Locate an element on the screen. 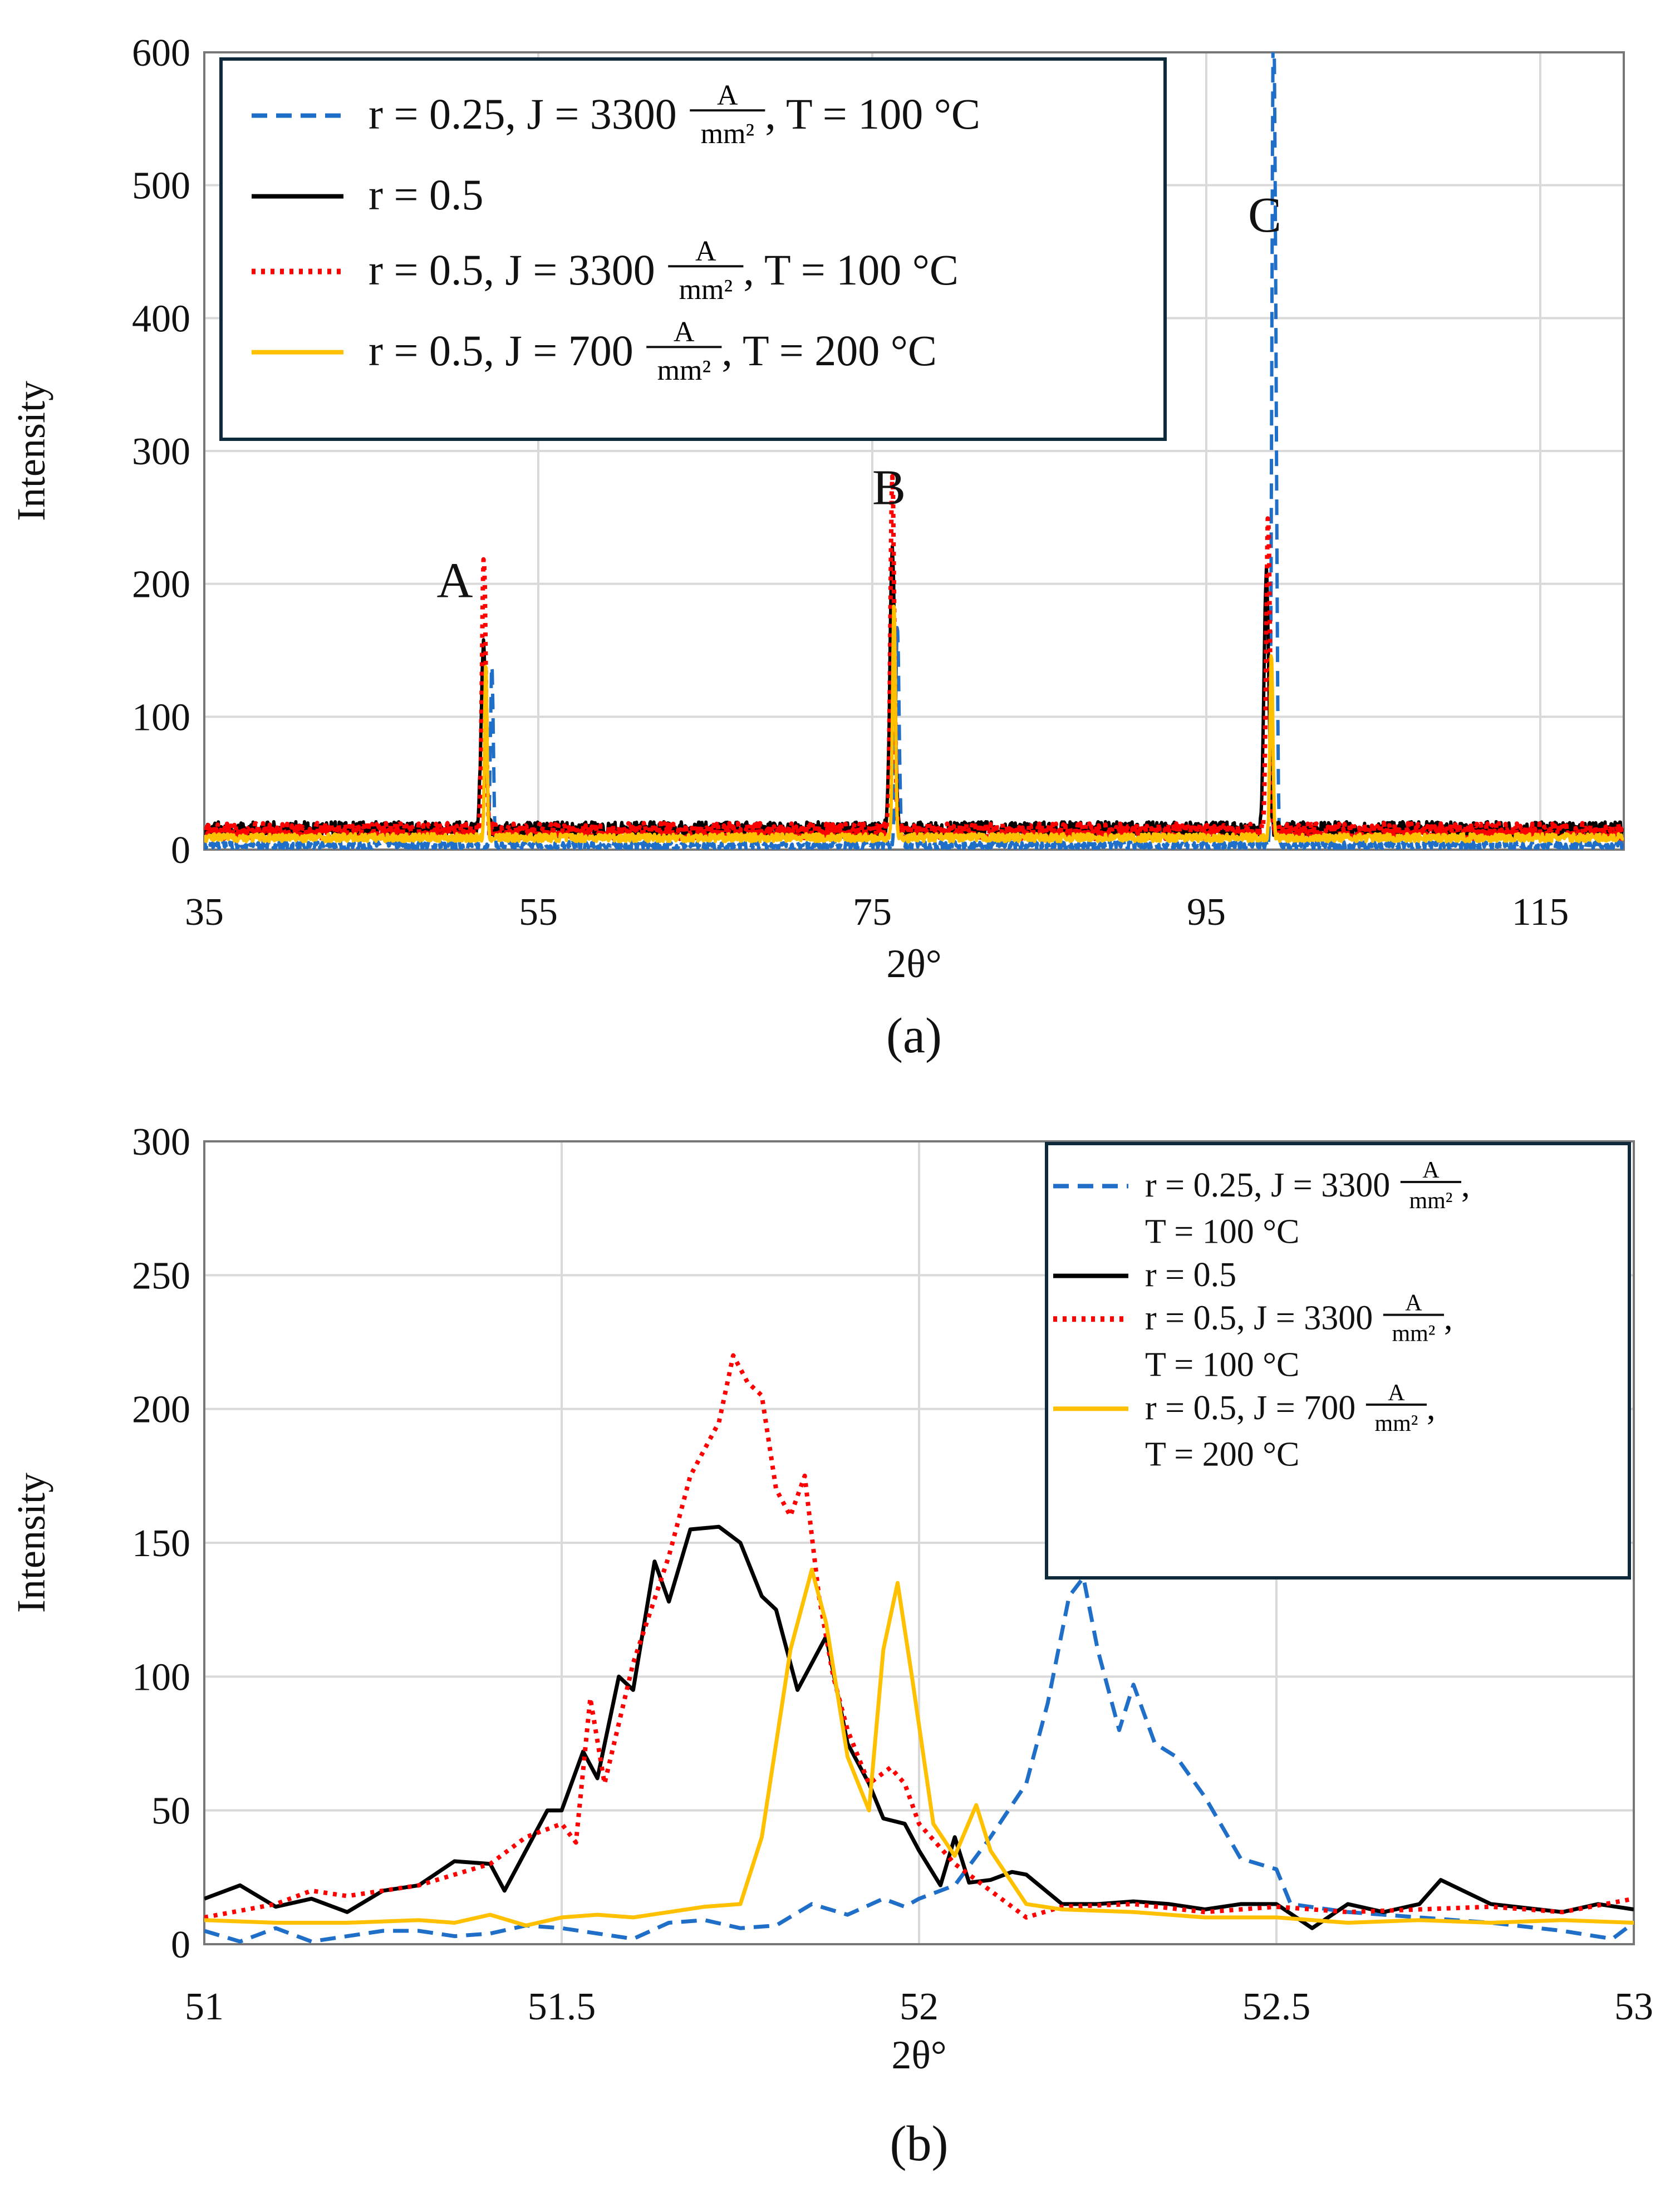 This screenshot has height=2212, width=1675. x-tick-label: 35 is located at coordinates (204, 912).